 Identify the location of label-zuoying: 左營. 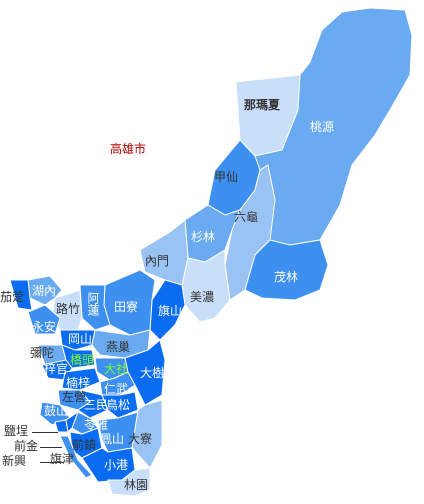
(74, 397).